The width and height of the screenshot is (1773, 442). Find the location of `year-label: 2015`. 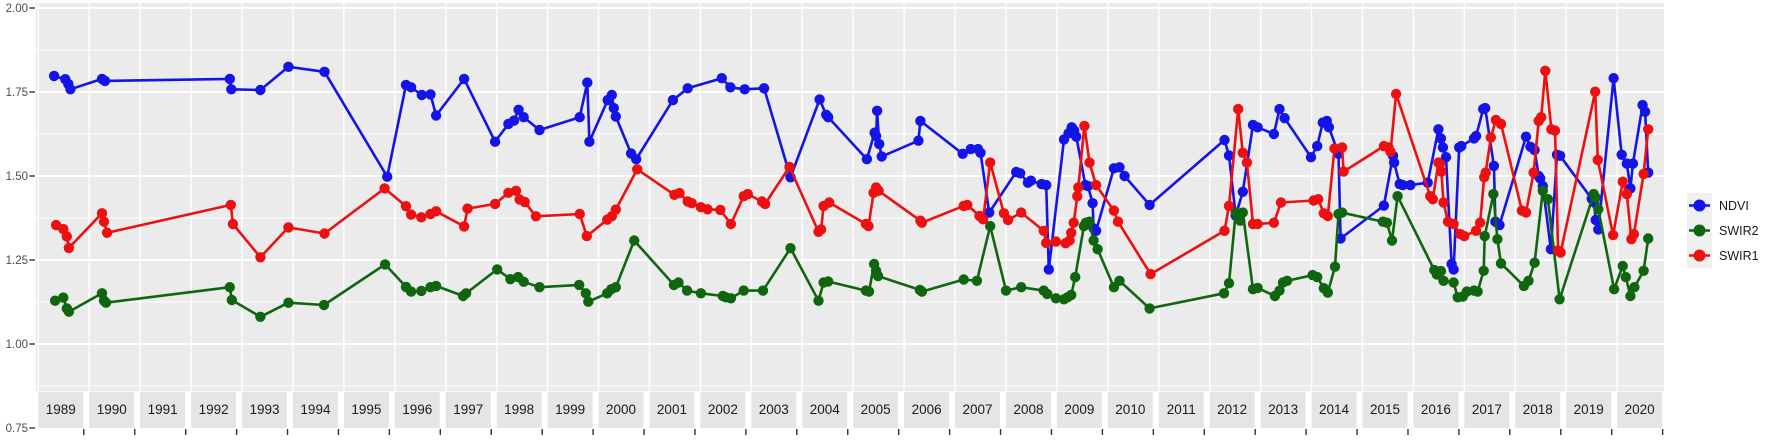

year-label: 2015 is located at coordinates (1385, 409).